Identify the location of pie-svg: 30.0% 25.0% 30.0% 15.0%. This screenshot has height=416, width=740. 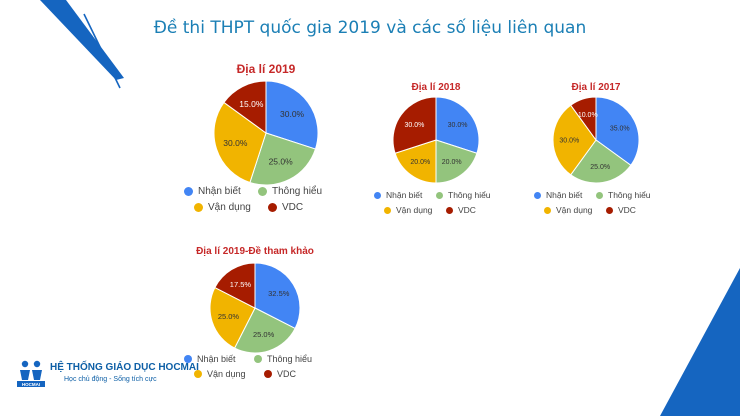
(266, 133).